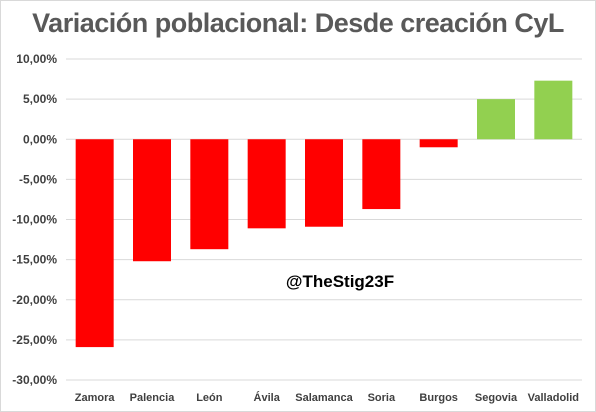  Describe the element at coordinates (553, 110) in the screenshot. I see `bar-valladolid` at that location.